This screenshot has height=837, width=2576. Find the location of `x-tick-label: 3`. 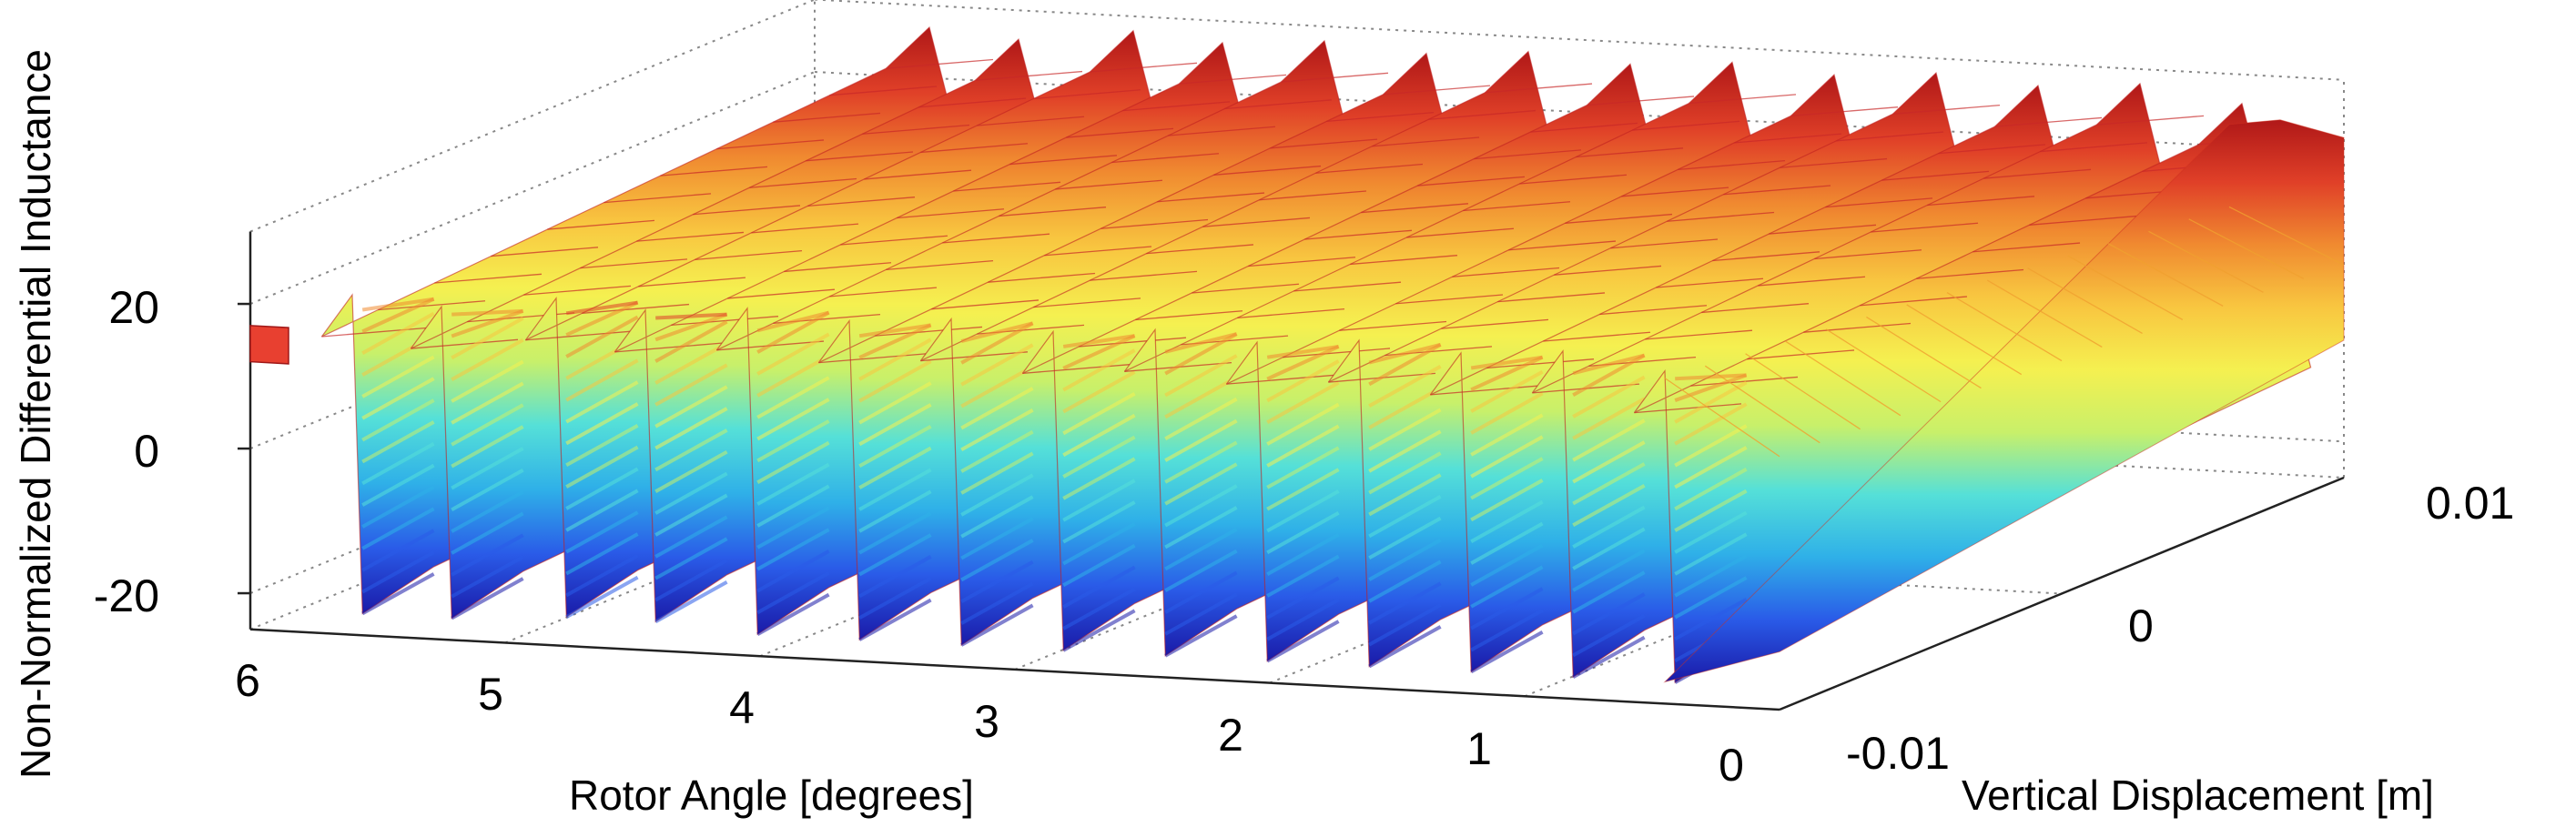

x-tick-label: 3 is located at coordinates (986, 721).